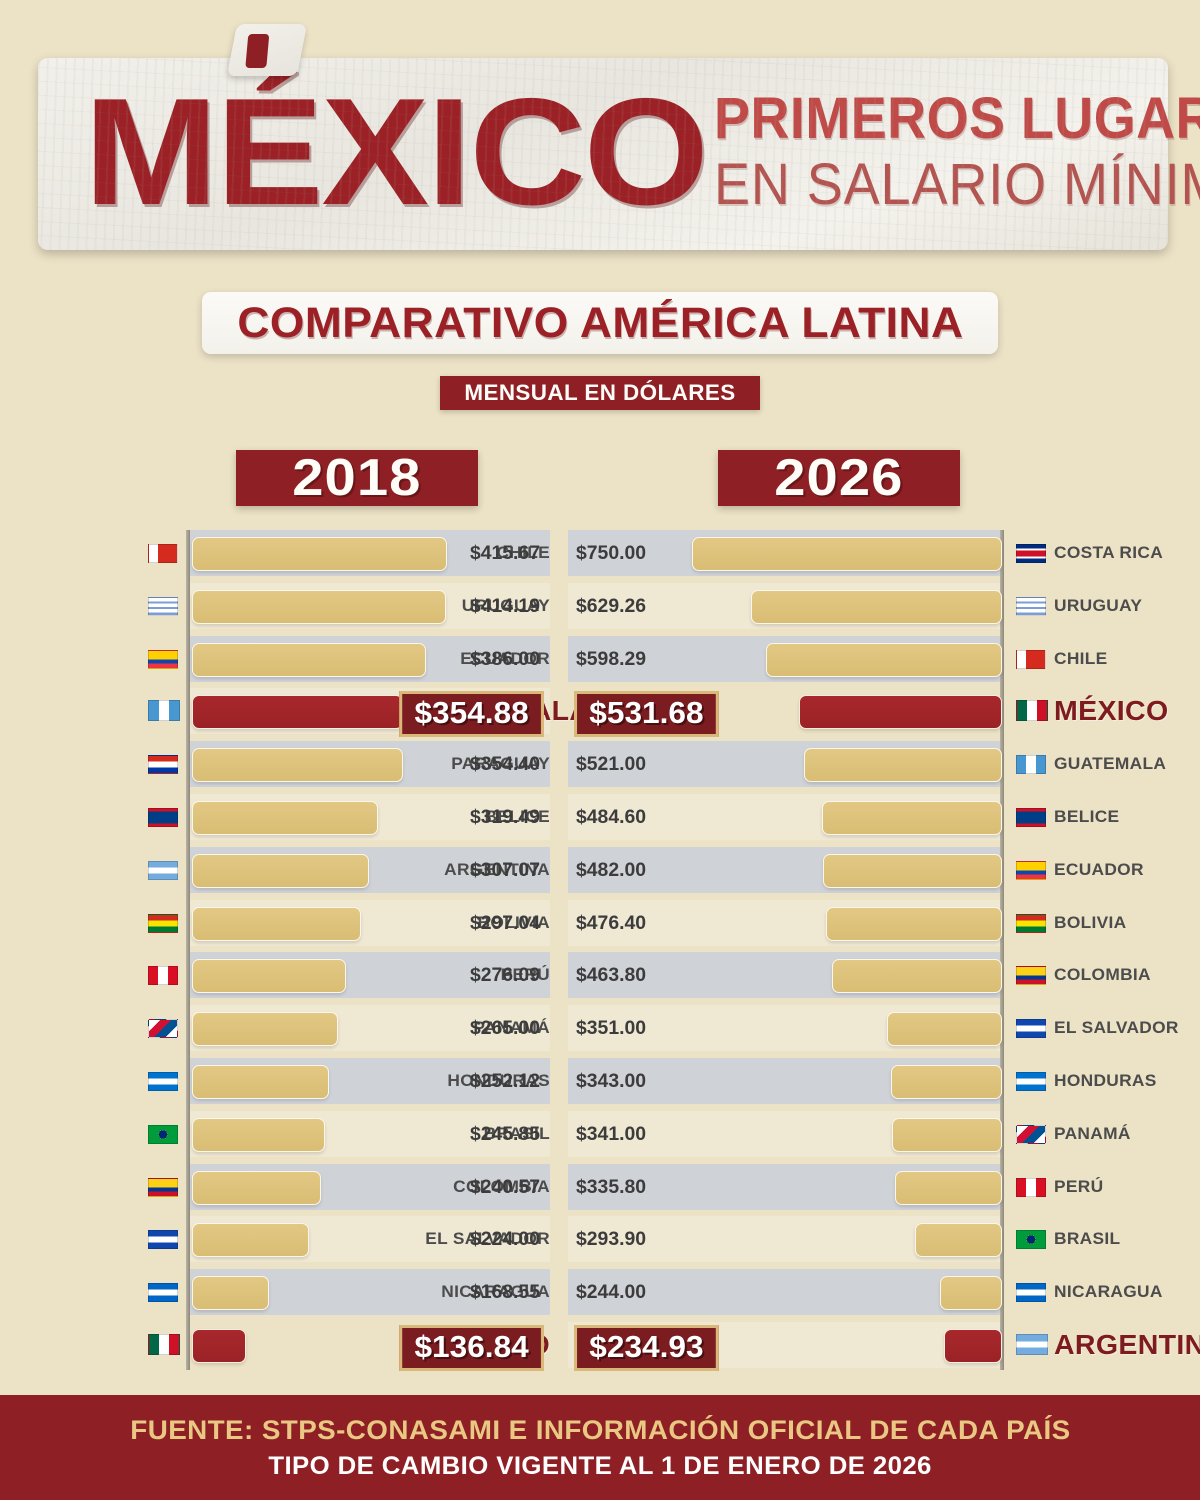  What do you see at coordinates (611, 1134) in the screenshot?
I see `bar-value-2026: $341.00` at bounding box center [611, 1134].